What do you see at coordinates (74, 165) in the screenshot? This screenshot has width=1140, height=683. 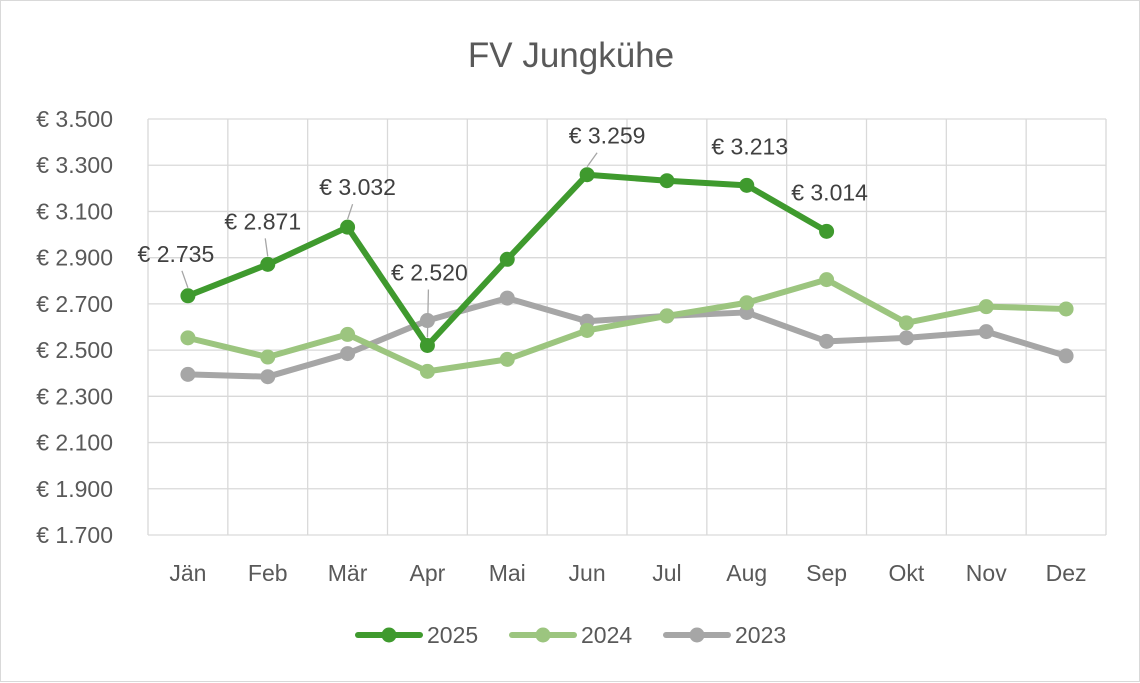 I see `y-tick-label: € 3.300` at bounding box center [74, 165].